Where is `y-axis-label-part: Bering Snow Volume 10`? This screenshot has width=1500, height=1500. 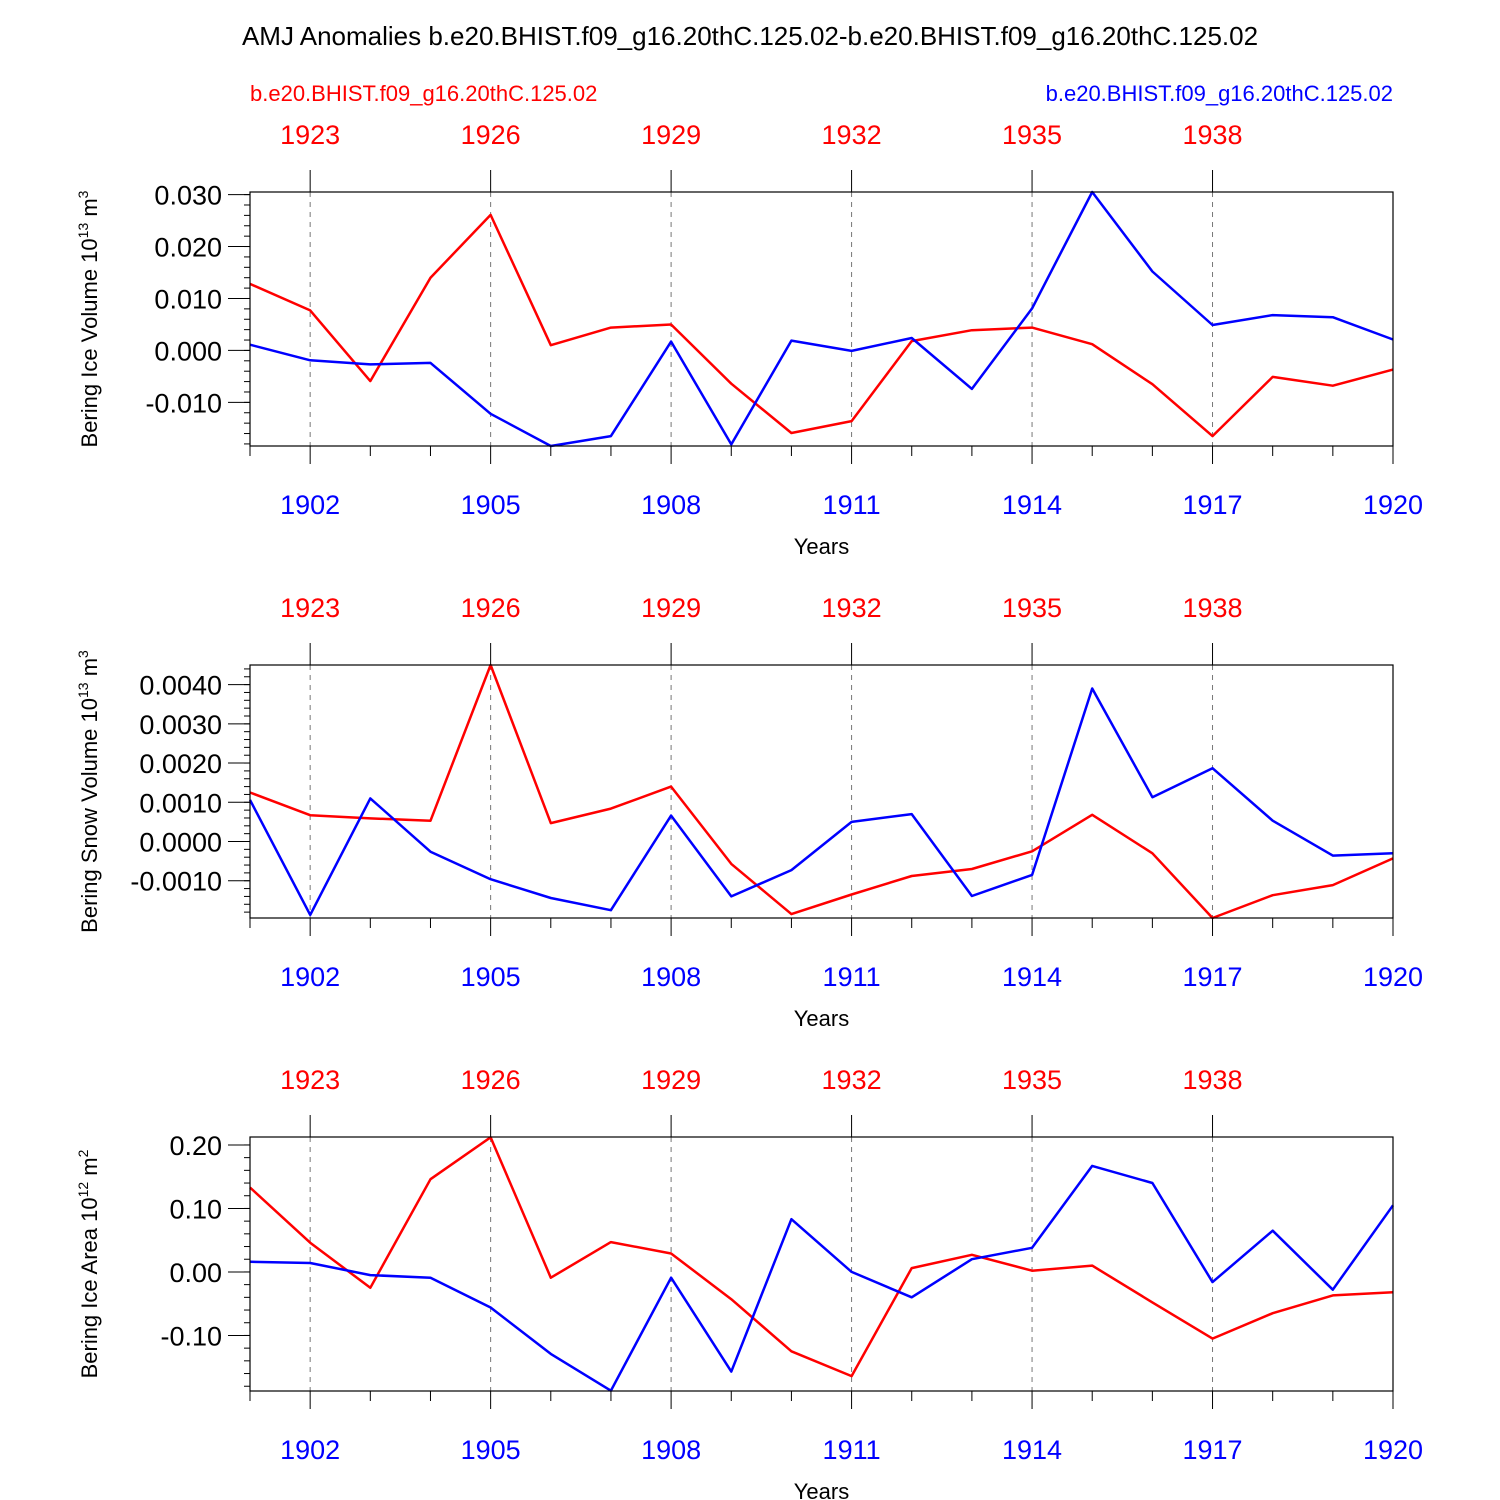 y-axis-label-part: Bering Snow Volume 10 is located at coordinates (89, 815).